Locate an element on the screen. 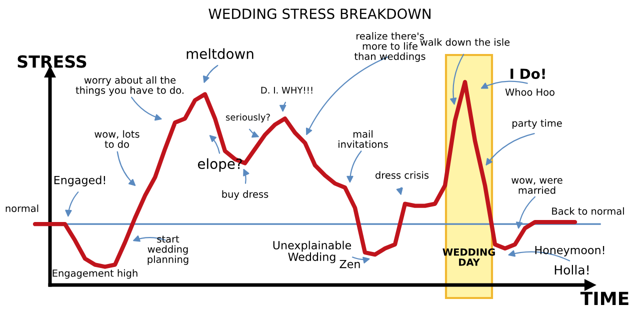 This screenshot has height=325, width=640. chart-title: WEDDING STRESS BREAKDOWN is located at coordinates (319, 14).